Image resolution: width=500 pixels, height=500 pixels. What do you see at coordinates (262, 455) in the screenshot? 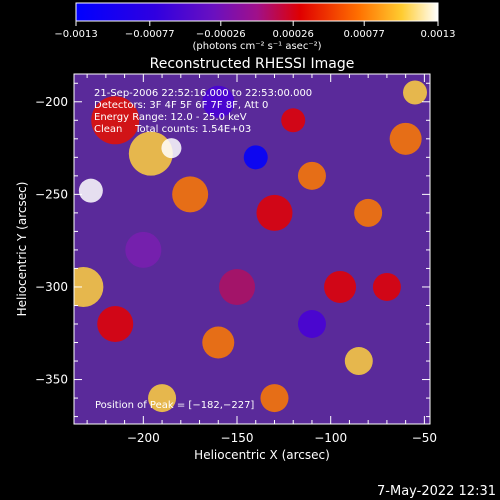
I see `x-axis-label: Heliocentric X (arcsec)` at bounding box center [262, 455].